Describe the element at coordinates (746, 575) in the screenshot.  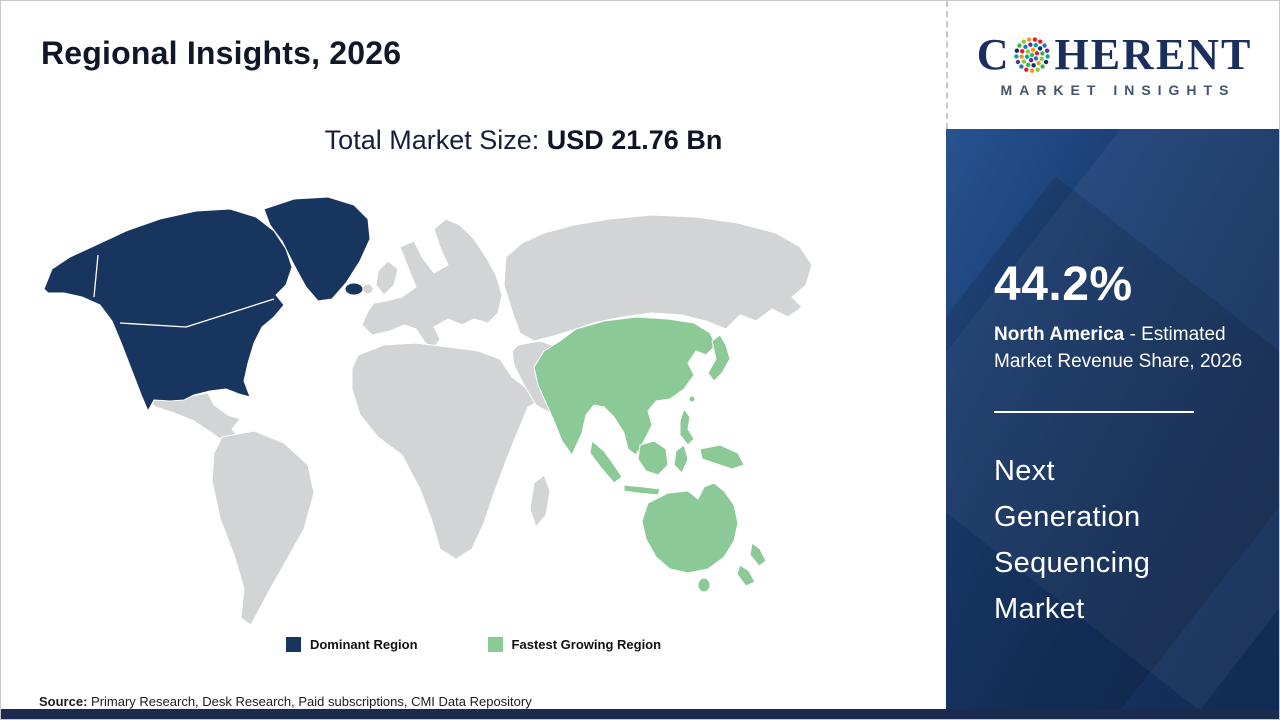
I see `new-zealand-south` at that location.